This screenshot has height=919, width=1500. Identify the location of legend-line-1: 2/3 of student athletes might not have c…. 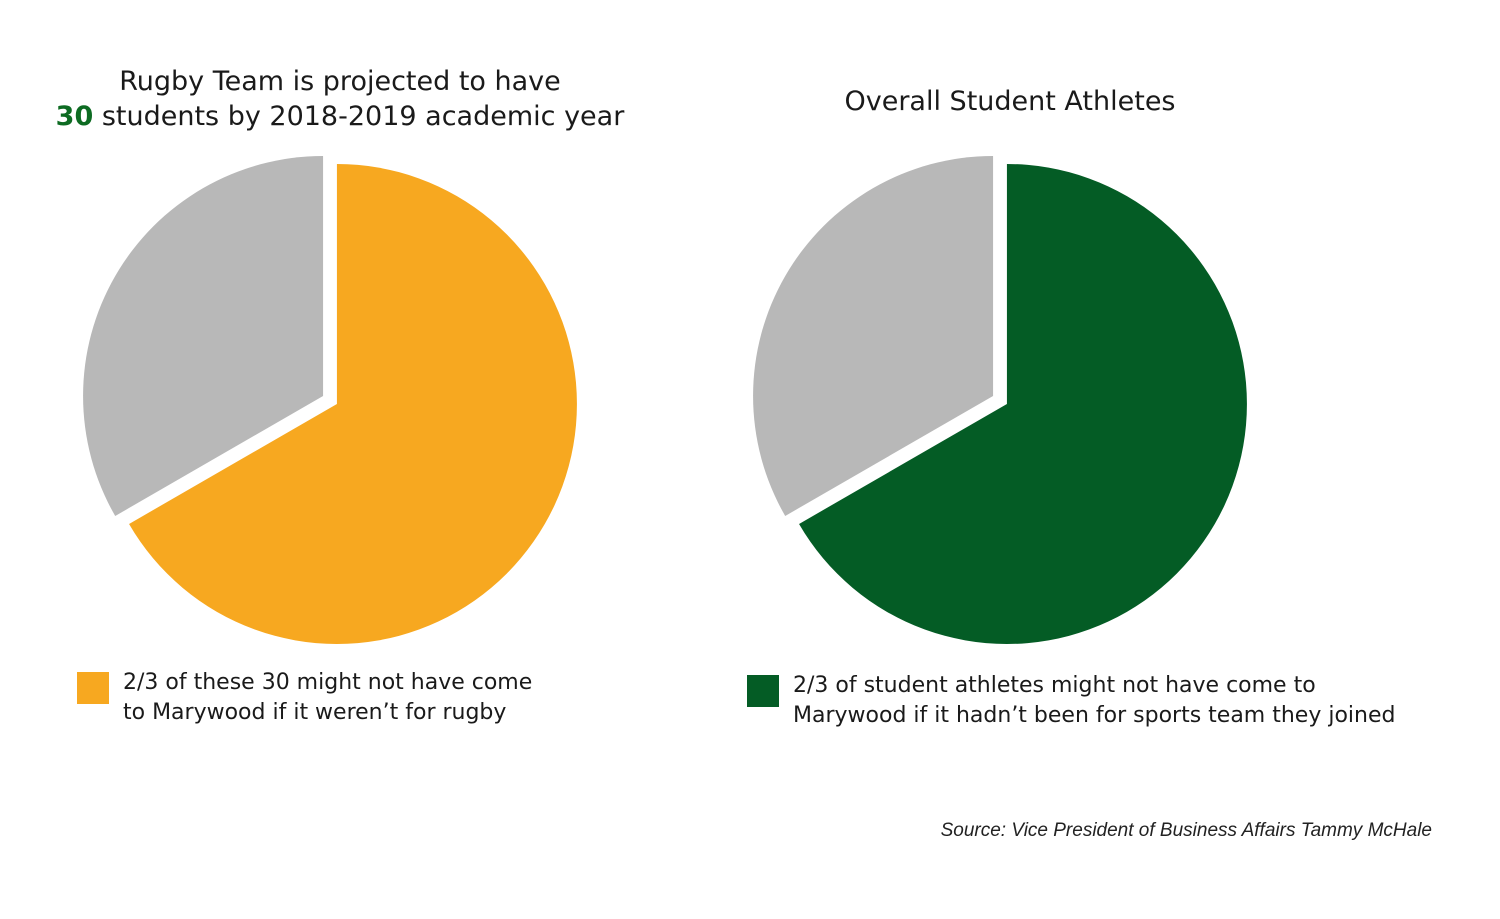
(1054, 685).